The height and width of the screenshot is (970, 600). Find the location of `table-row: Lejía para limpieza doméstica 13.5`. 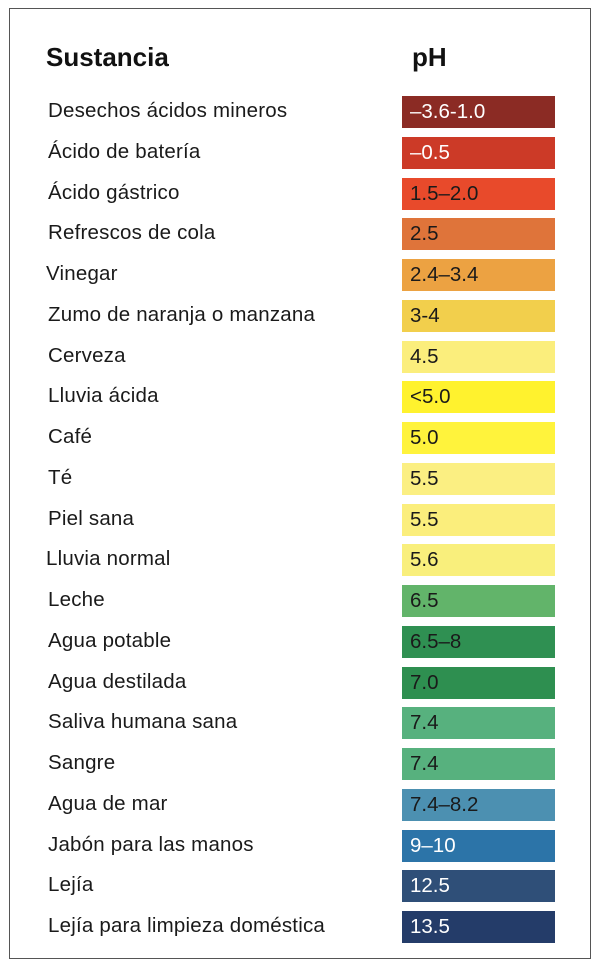

table-row: Lejía para limpieza doméstica 13.5 is located at coordinates (300, 927).